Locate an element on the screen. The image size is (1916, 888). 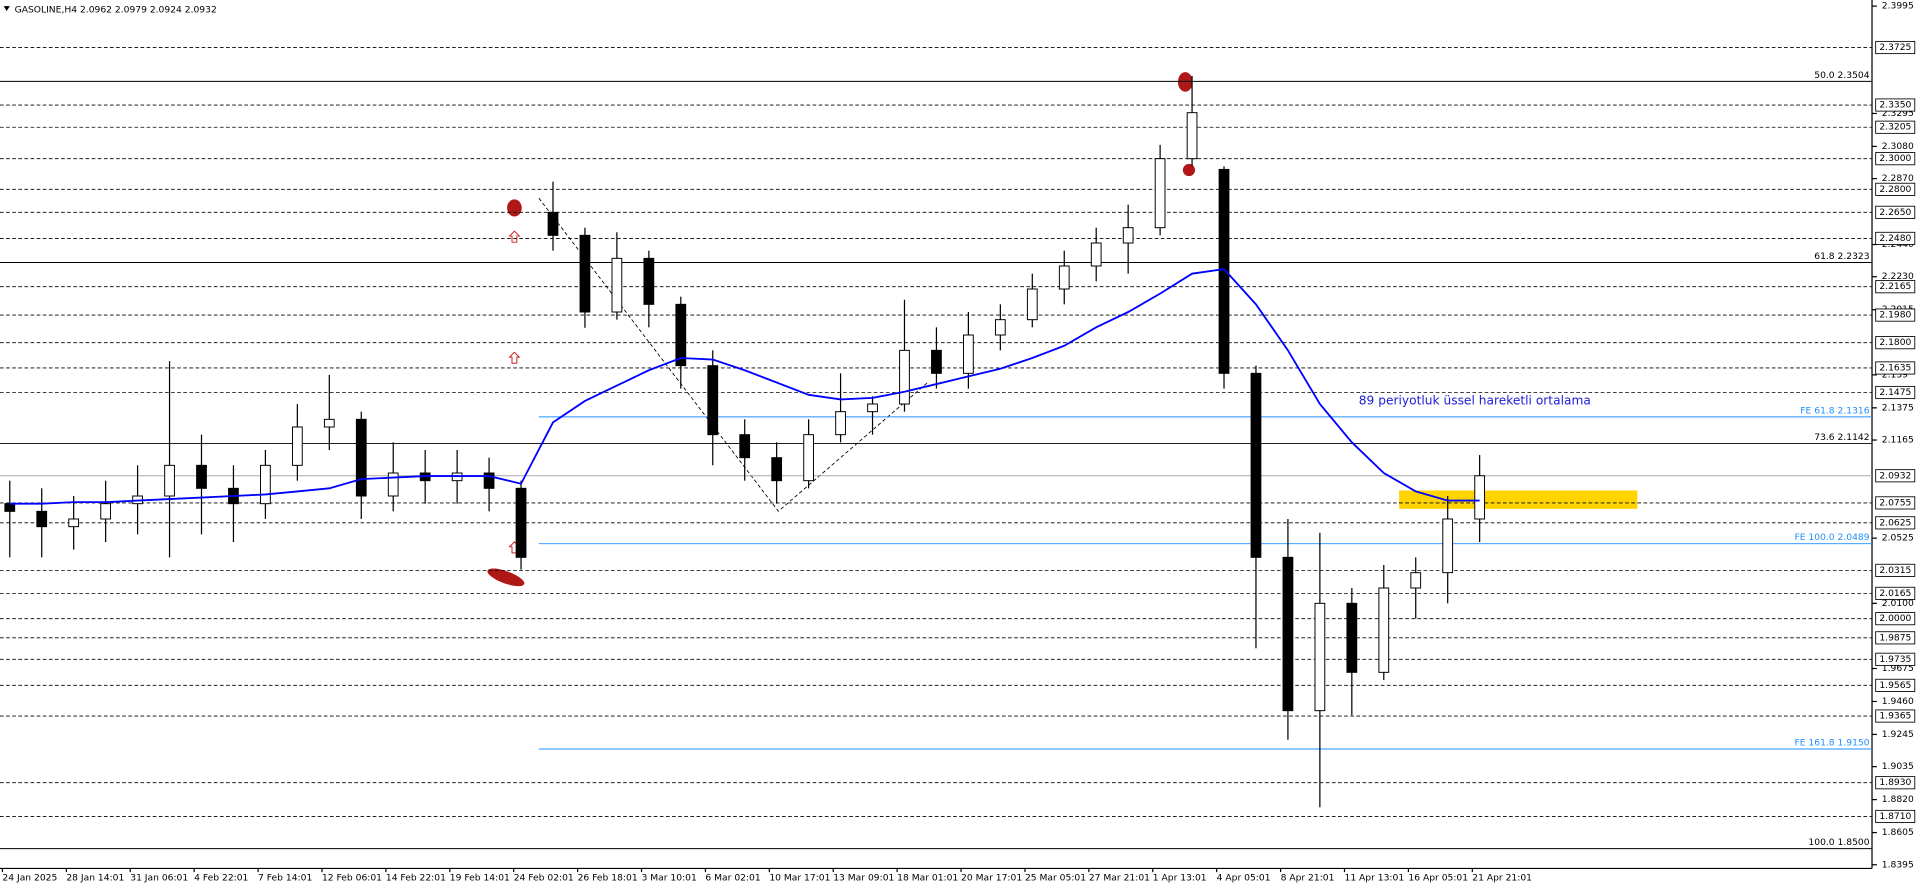
y-tick-label: 1.8820 is located at coordinates (1898, 799).